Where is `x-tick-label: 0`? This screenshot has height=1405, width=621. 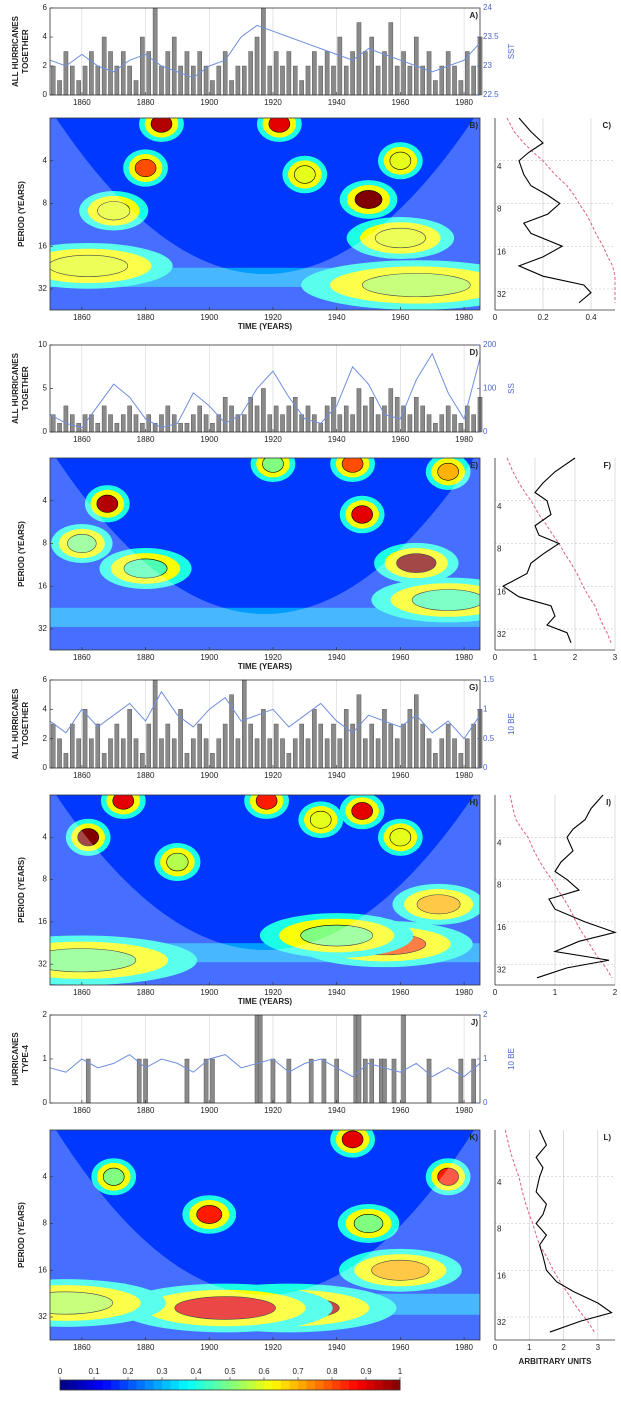
x-tick-label: 0 is located at coordinates (495, 992).